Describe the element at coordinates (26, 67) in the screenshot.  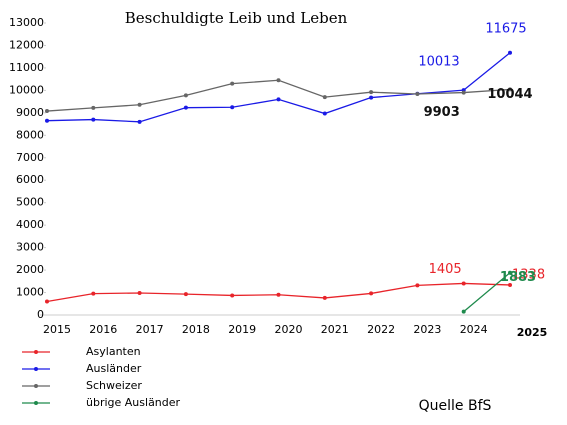
I see `y-tick-label: 11000` at that location.